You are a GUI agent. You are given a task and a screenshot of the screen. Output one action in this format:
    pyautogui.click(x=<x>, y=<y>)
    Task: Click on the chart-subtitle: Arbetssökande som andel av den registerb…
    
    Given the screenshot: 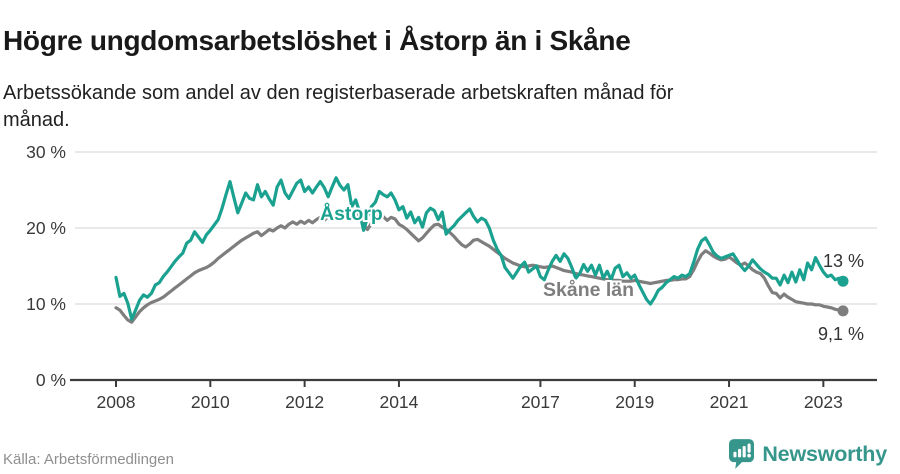 What is the action you would take?
    pyautogui.click(x=338, y=106)
    